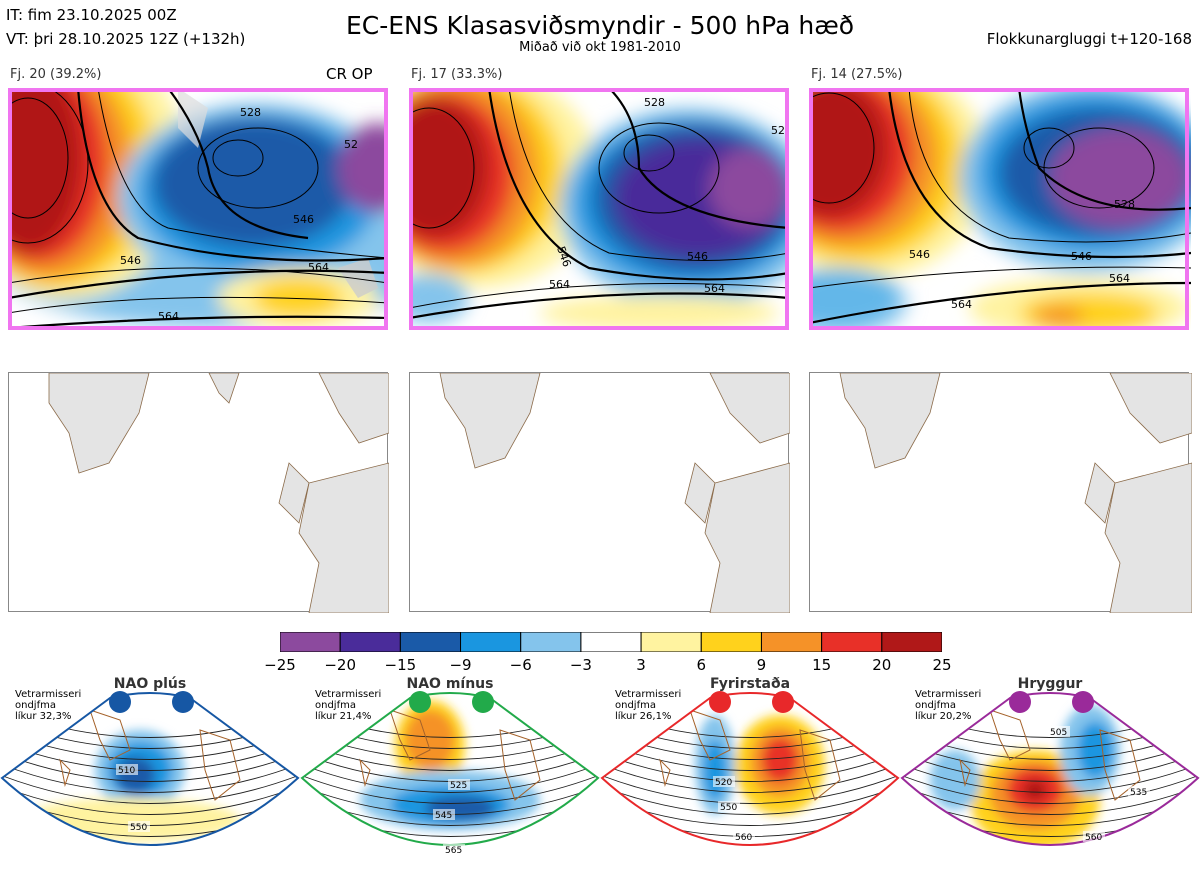 This screenshot has width=1200, height=875. What do you see at coordinates (457, 74) in the screenshot?
I see `cluster-2-label: Fj. 17 (33.3%)` at bounding box center [457, 74].